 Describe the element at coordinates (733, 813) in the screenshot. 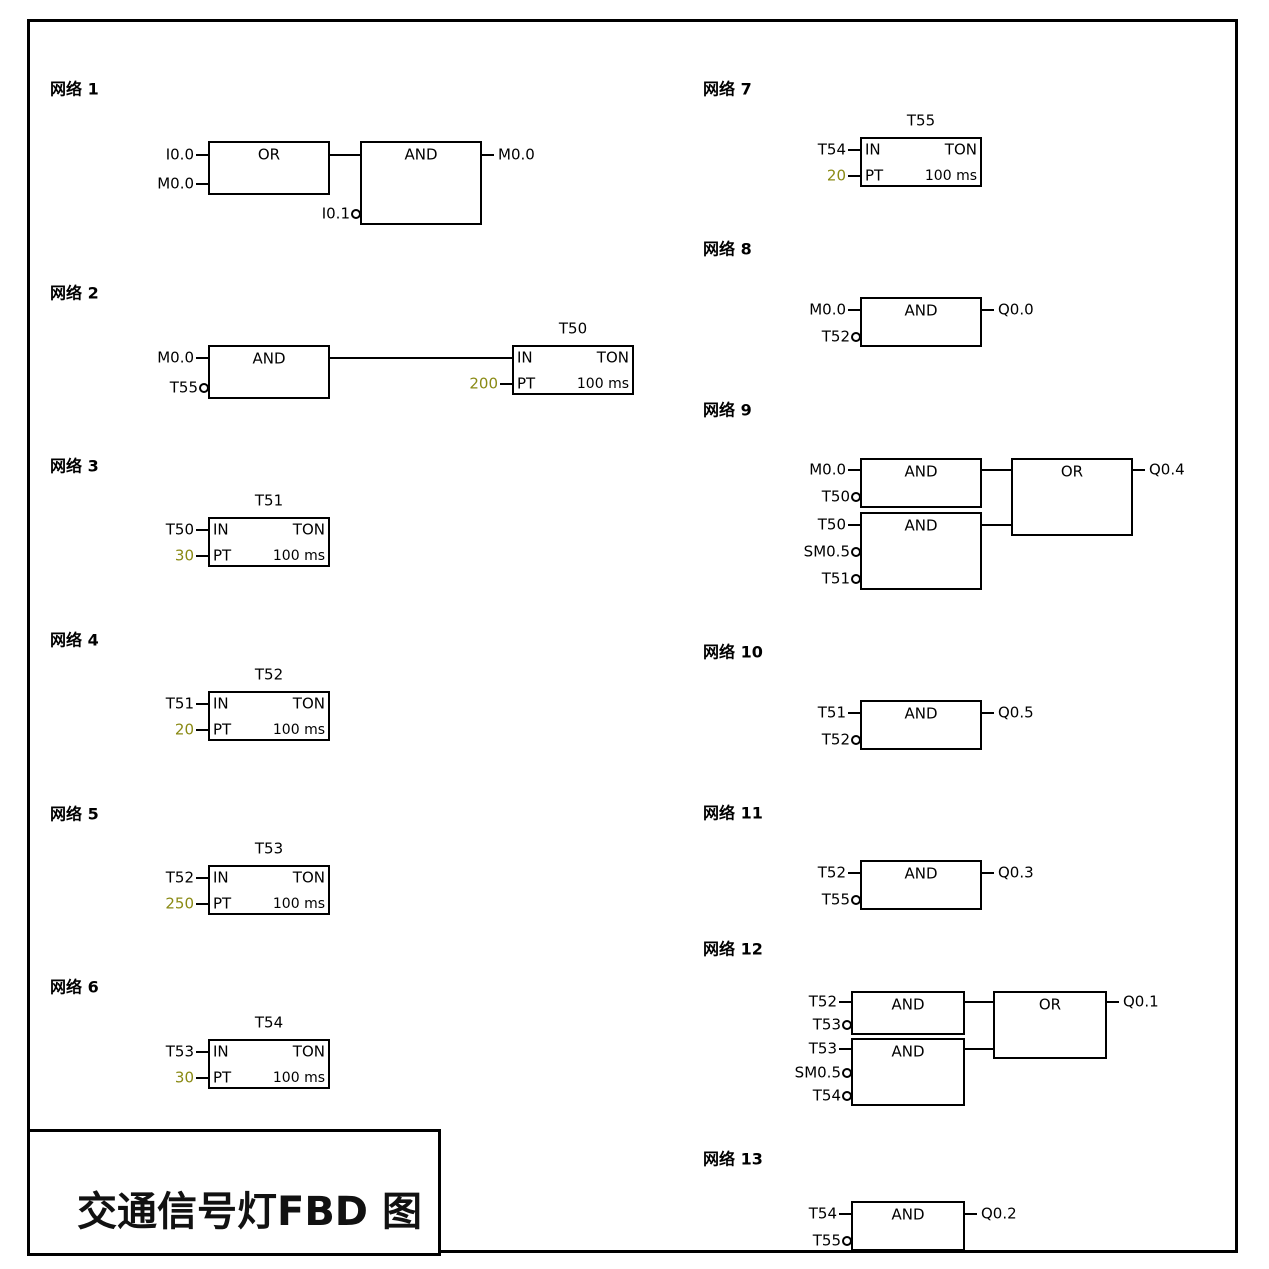

I see `network-title: 网络 11` at that location.